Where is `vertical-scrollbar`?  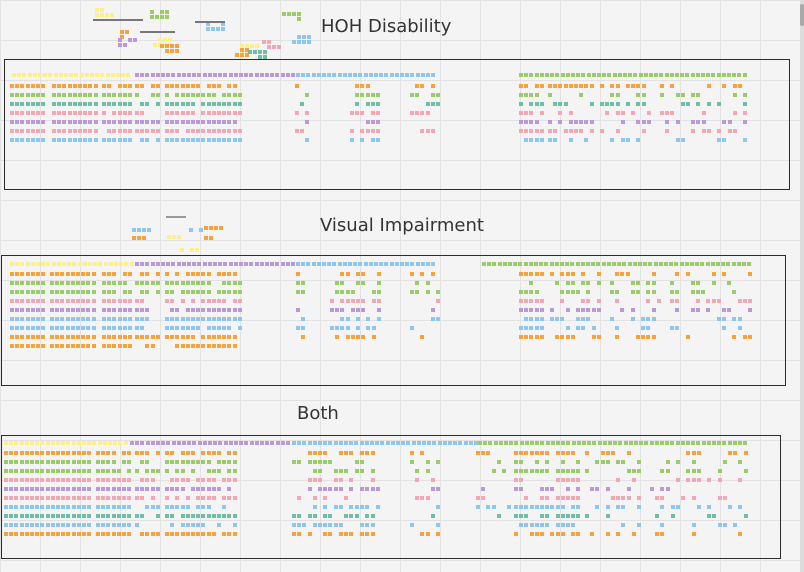 vertical-scrollbar is located at coordinates (802, 286).